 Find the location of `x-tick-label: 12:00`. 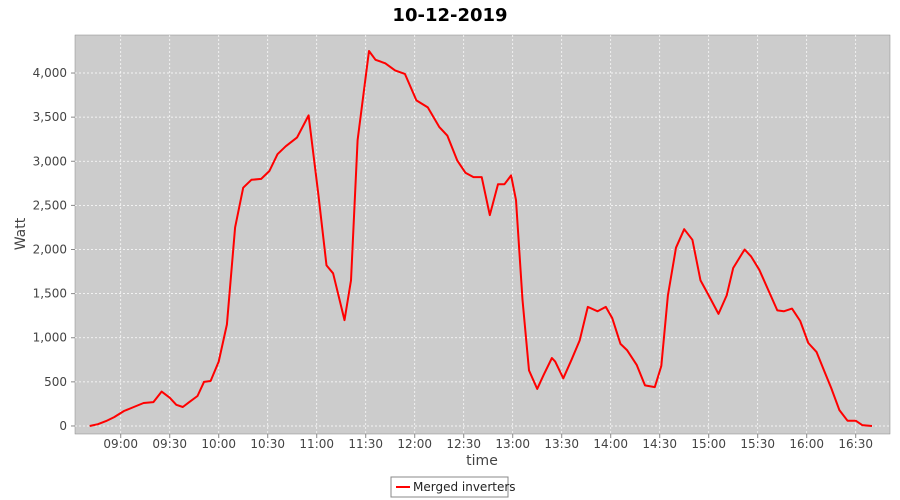

x-tick-label: 12:00 is located at coordinates (414, 444).